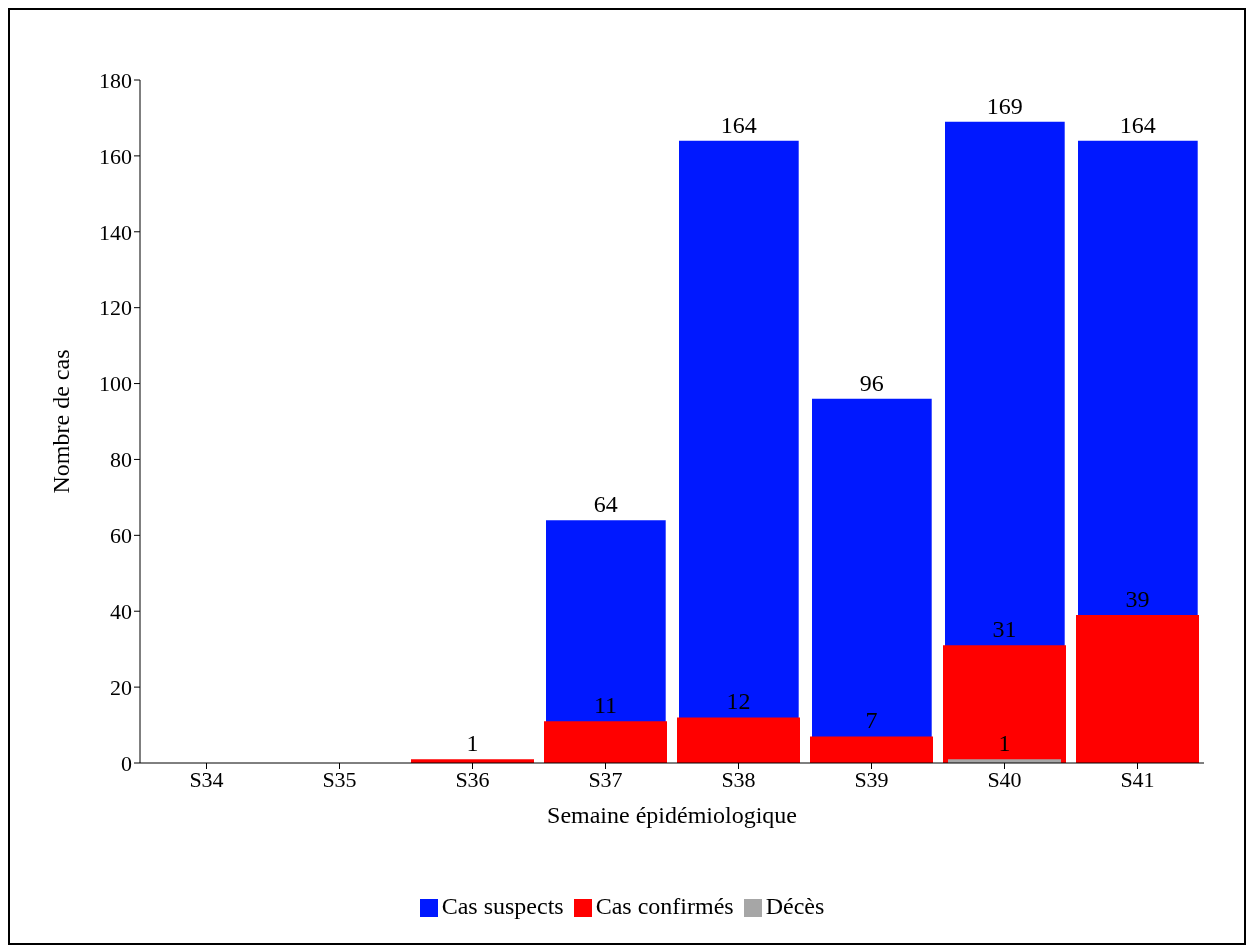 The height and width of the screenshot is (951, 1252). What do you see at coordinates (738, 701) in the screenshot?
I see `data-label: 12` at bounding box center [738, 701].